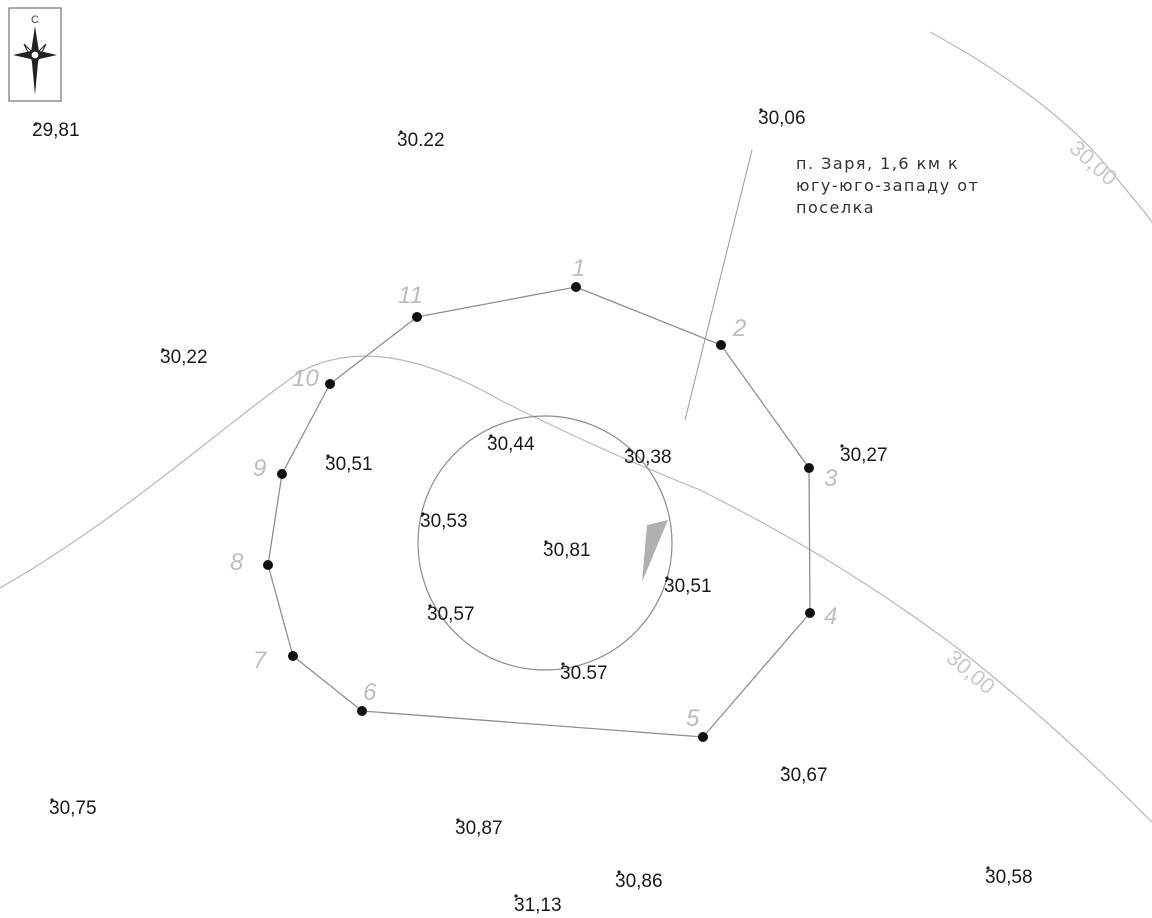 The height and width of the screenshot is (918, 1152). I want to click on north-arrow-icon, so click(35, 60).